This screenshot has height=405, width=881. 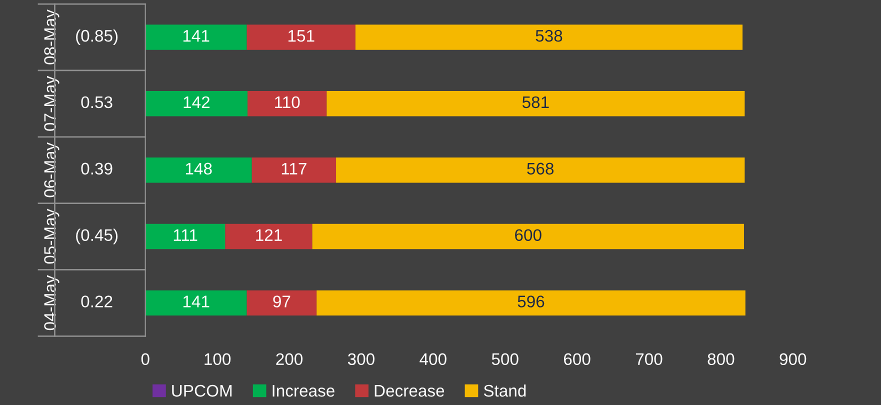 I want to click on data-label: 117, so click(x=294, y=168).